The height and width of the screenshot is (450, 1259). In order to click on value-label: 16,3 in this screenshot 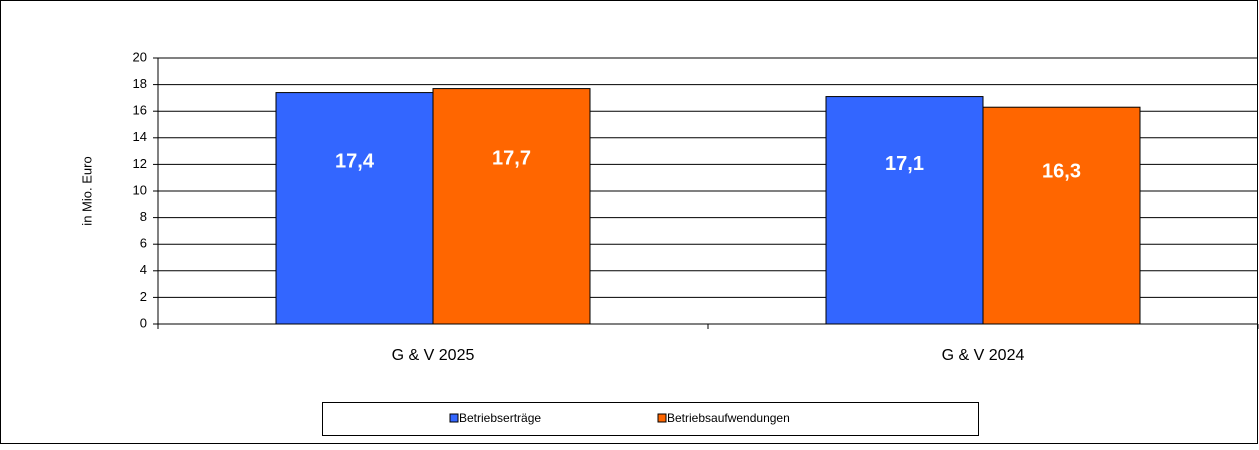, I will do `click(1061, 172)`.